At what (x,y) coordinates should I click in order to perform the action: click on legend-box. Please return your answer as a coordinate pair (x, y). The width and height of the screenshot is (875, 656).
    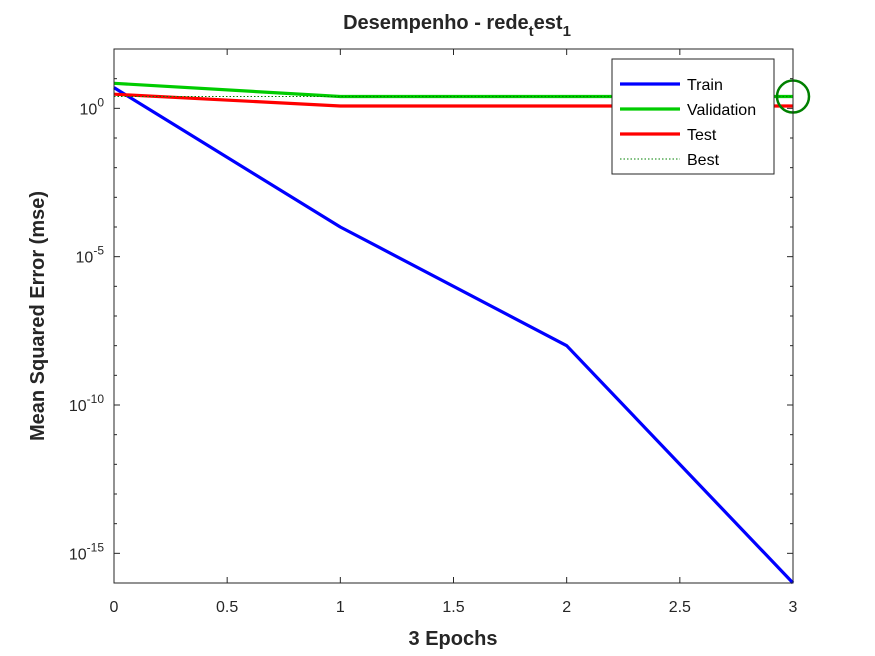
    Looking at the image, I should click on (693, 116).